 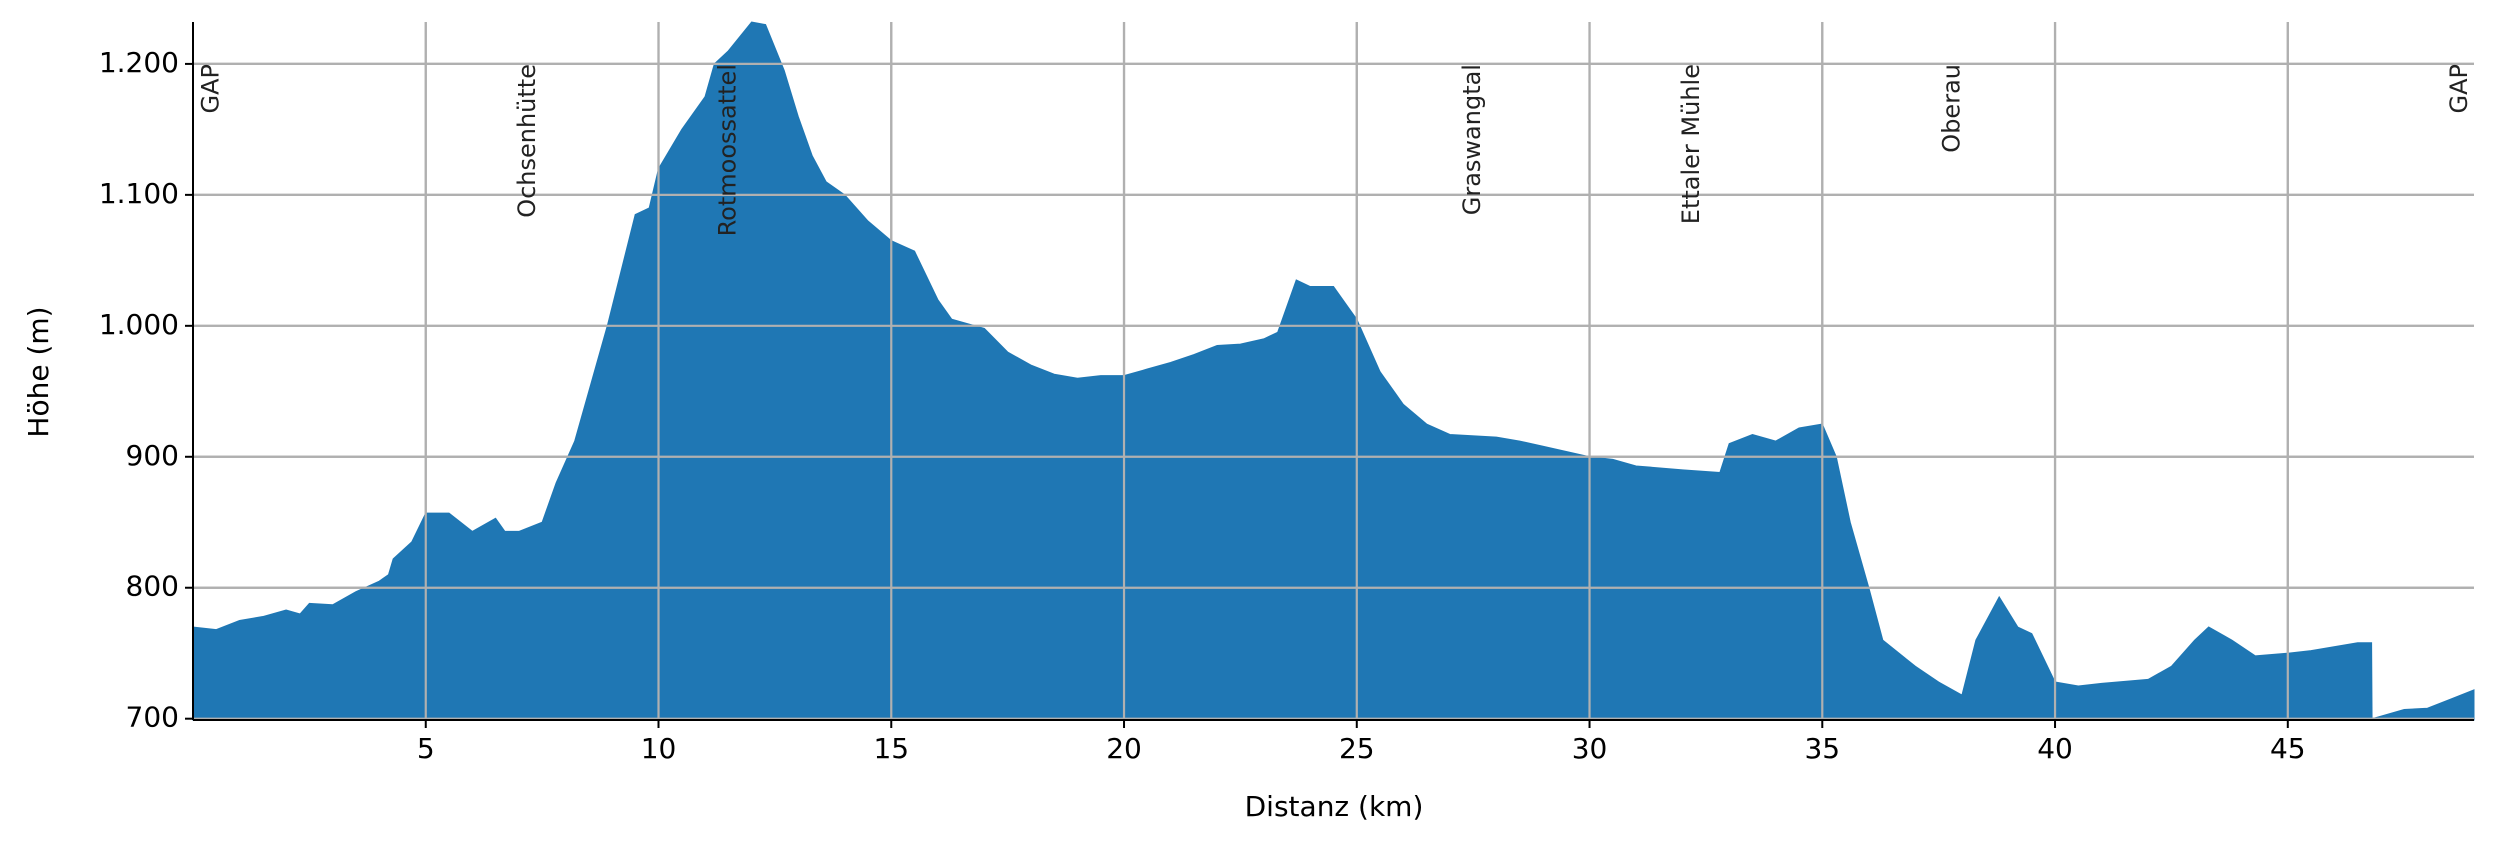 I want to click on location-label: Oberau, so click(x=1952, y=108).